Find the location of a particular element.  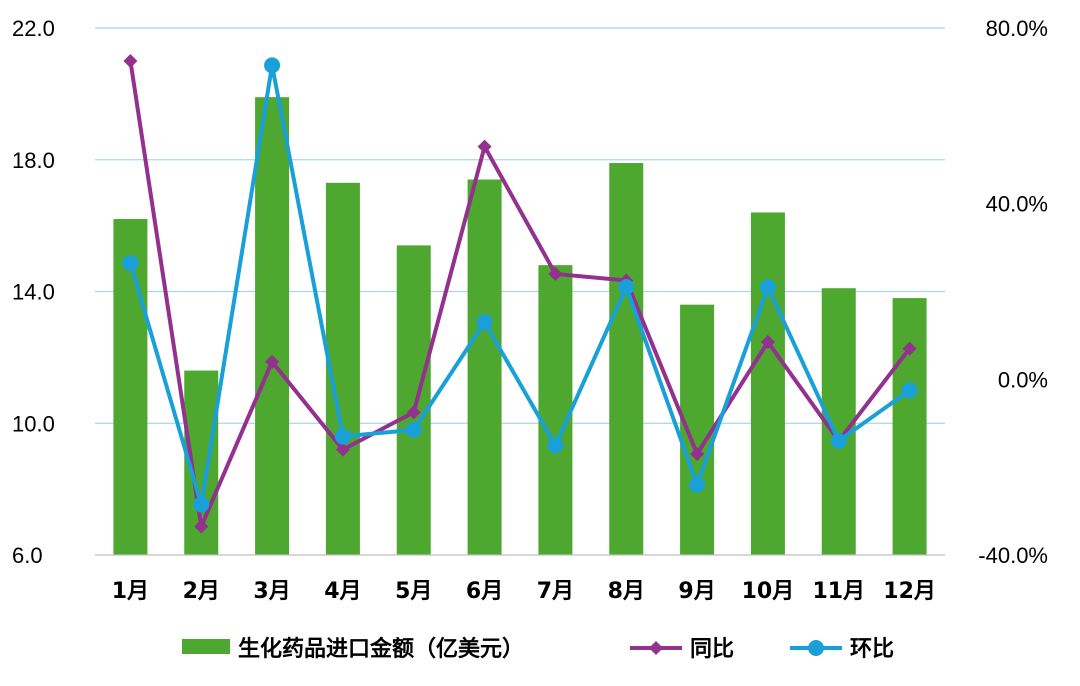

x-tick-label: 9月 is located at coordinates (696, 591).